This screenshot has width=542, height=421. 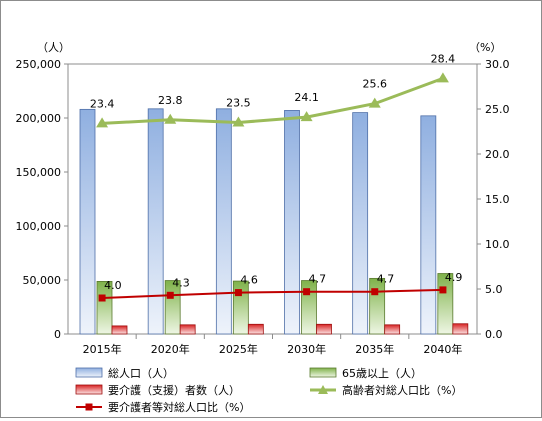 What do you see at coordinates (272, 293) in the screenshot?
I see `line-care-ratio` at bounding box center [272, 293].